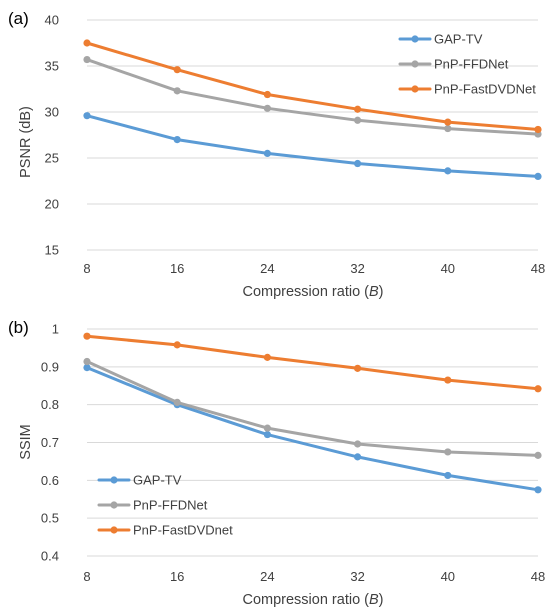 This screenshot has height=610, width=549. I want to click on x-tick-label-psnr: 16, so click(177, 268).